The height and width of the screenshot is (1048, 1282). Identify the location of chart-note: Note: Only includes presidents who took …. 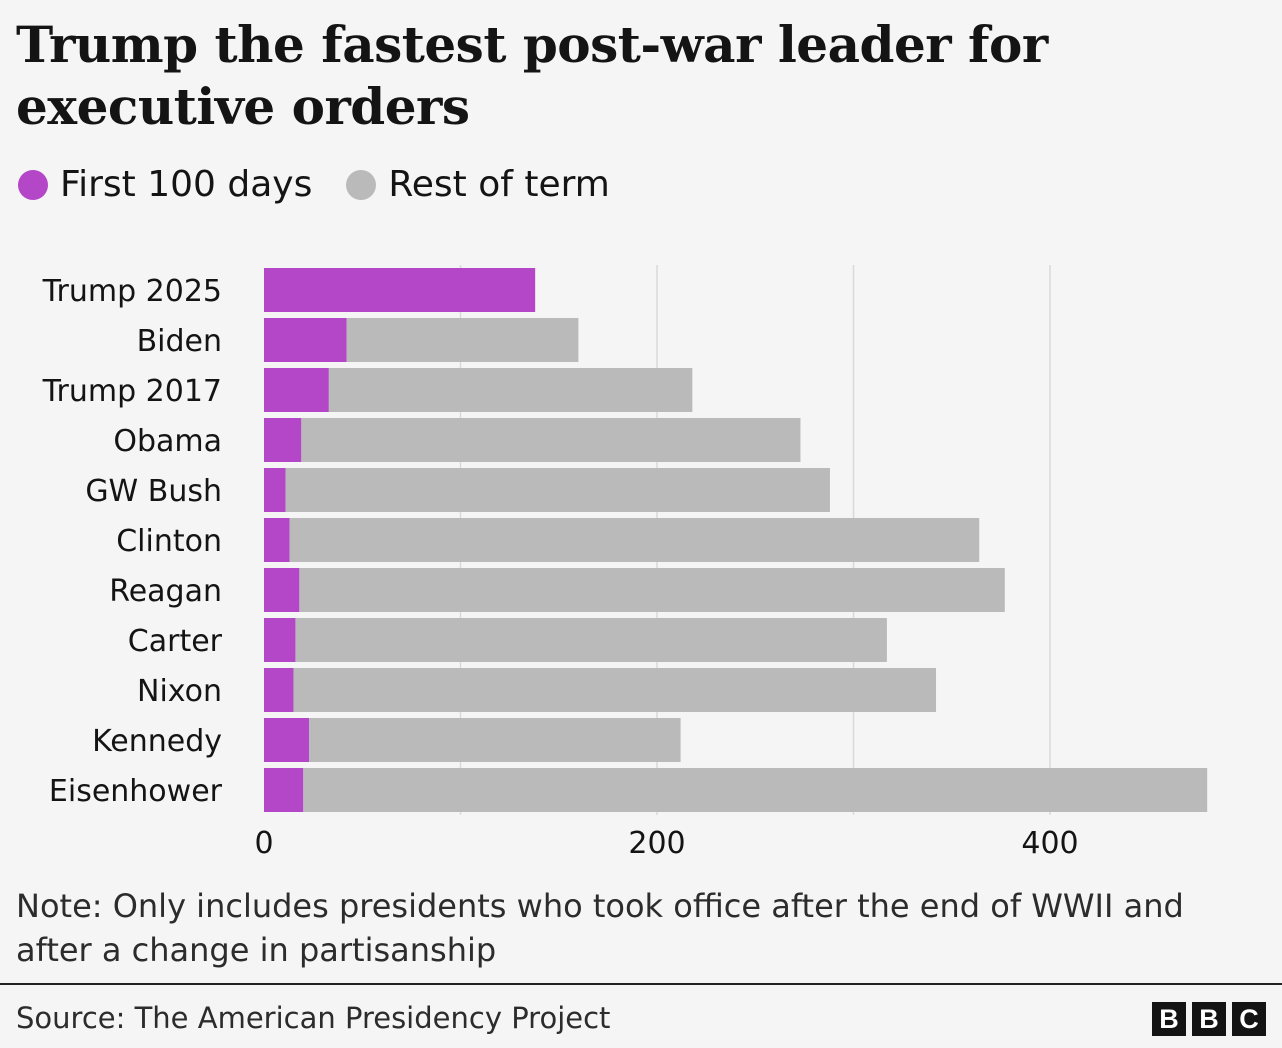
(600, 928).